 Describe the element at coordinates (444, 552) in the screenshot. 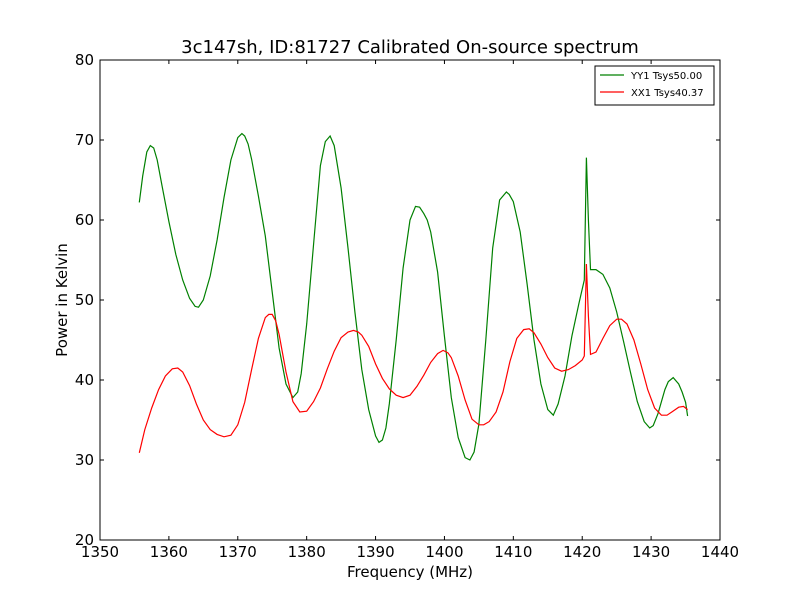

I see `x-tick-label: 1400` at that location.